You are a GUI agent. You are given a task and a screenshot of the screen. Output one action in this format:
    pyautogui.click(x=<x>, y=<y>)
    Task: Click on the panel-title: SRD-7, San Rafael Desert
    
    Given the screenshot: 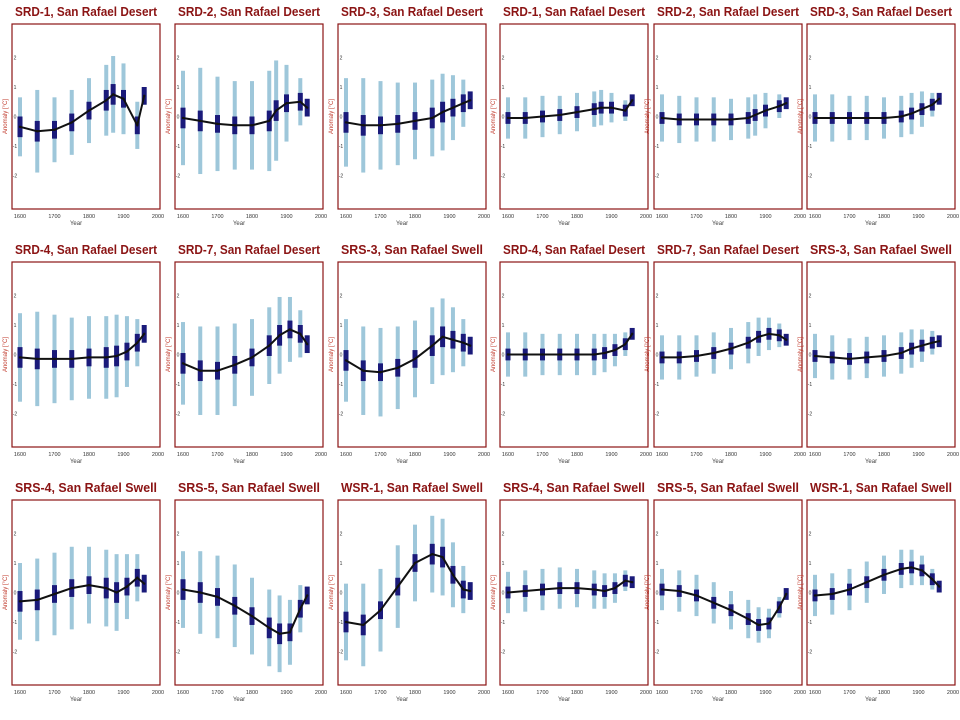 What is the action you would take?
    pyautogui.click(x=249, y=249)
    